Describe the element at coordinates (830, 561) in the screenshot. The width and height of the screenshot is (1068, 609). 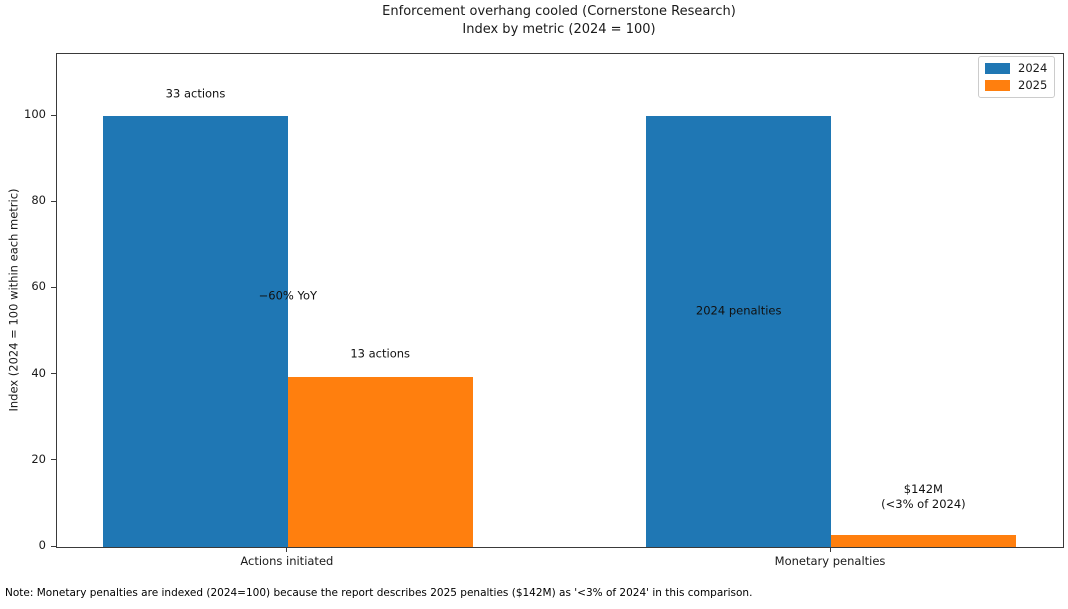
I see `x-tick-label: Monetary penalties` at that location.